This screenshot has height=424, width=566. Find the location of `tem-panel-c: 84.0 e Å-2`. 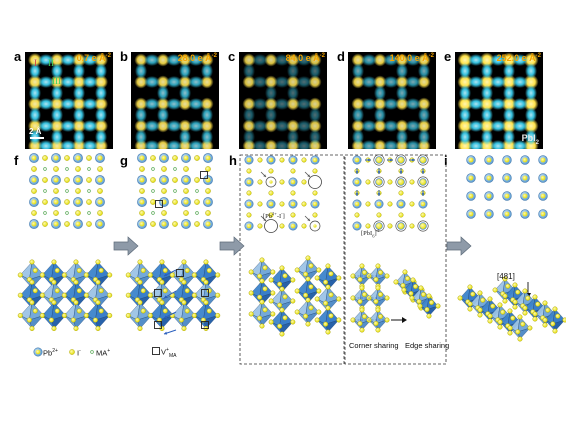

tem-panel-c: 84.0 e Å-2 is located at coordinates (283, 100).